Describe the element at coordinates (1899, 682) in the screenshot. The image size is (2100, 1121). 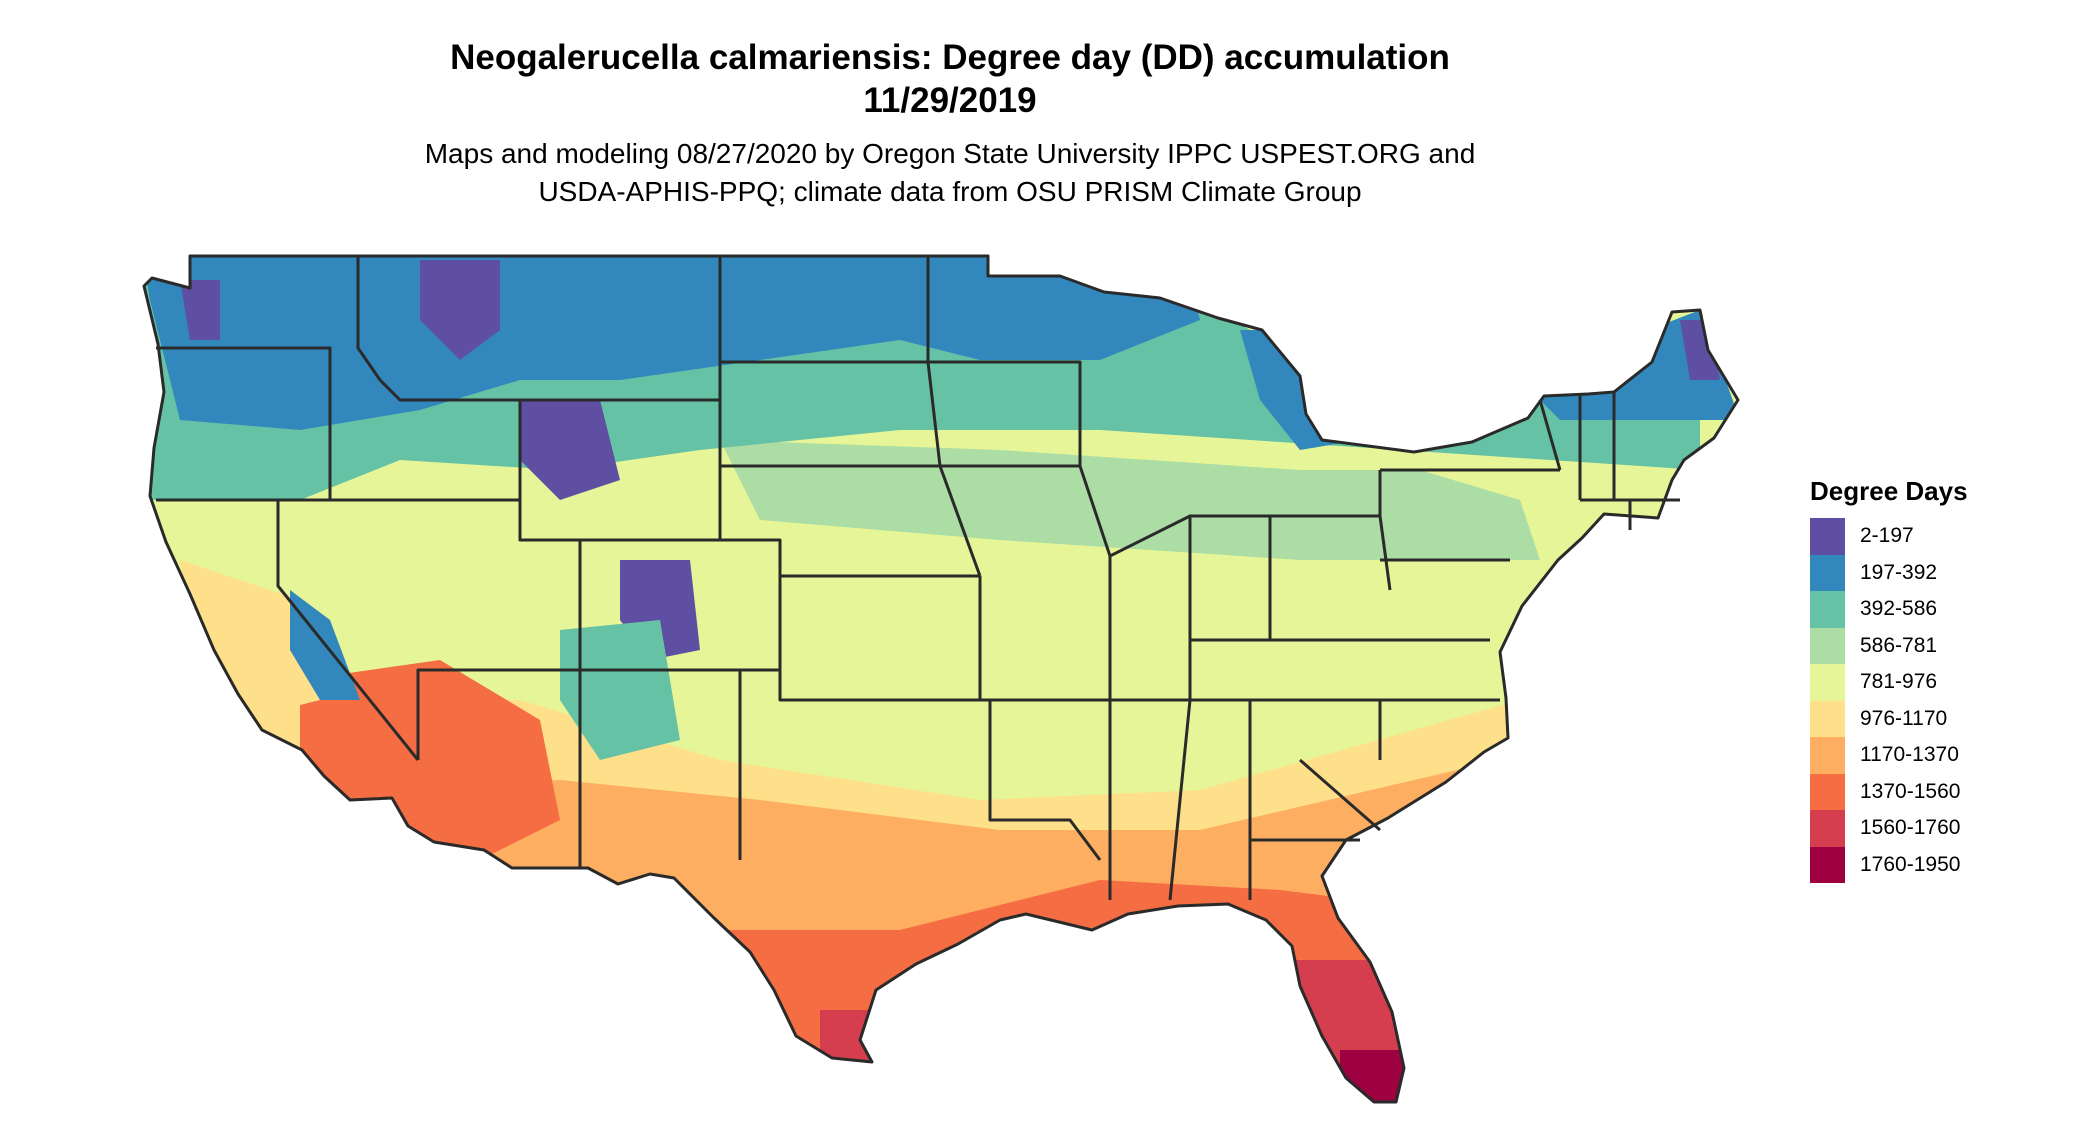
I see `legend-label: 781-976` at that location.